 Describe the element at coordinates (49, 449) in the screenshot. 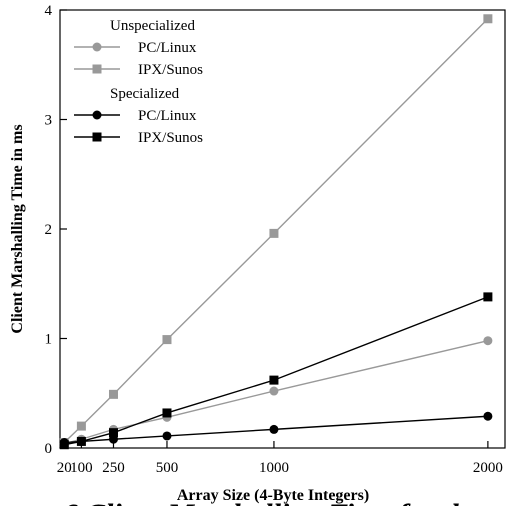

I see `y-tick-label: 0` at that location.